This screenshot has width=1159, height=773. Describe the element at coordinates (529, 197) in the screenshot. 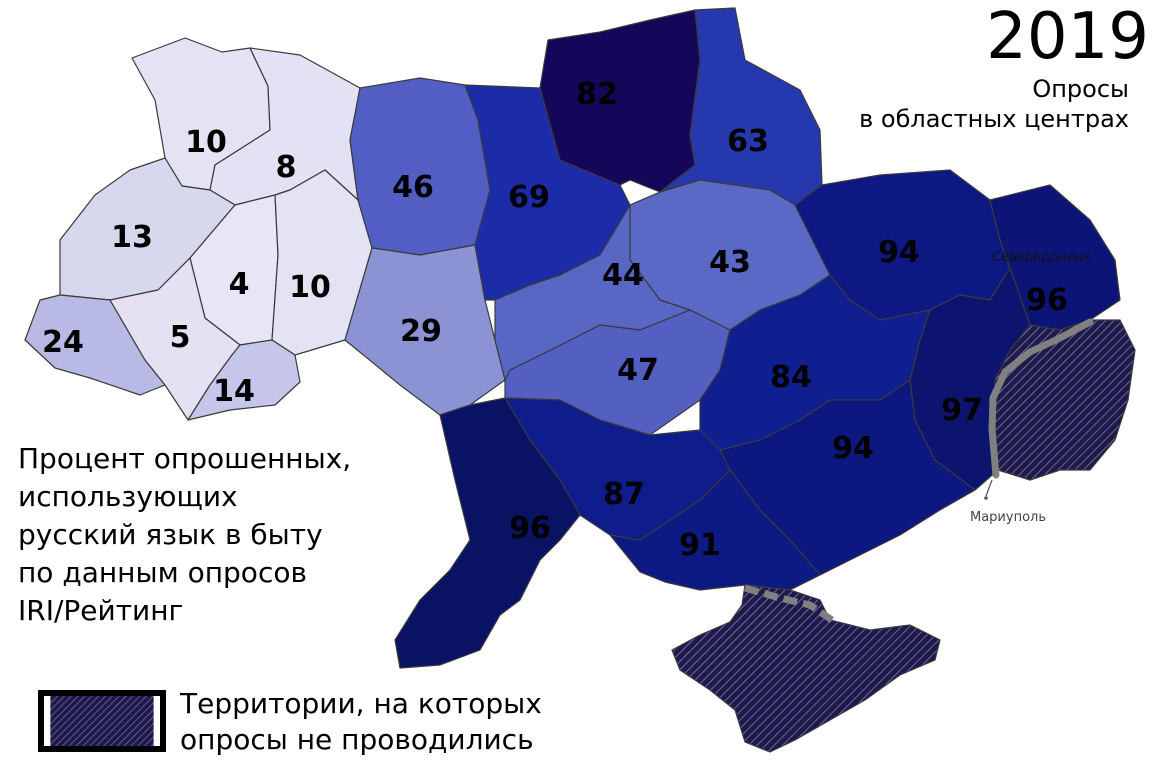

I see `value-kyiv: 69` at that location.